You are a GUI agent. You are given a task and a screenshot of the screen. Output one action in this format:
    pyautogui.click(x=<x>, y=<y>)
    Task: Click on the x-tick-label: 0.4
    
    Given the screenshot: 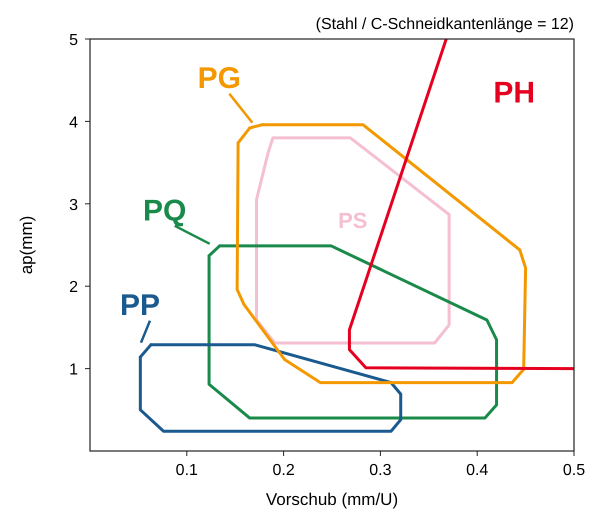 What is the action you would take?
    pyautogui.click(x=477, y=470)
    